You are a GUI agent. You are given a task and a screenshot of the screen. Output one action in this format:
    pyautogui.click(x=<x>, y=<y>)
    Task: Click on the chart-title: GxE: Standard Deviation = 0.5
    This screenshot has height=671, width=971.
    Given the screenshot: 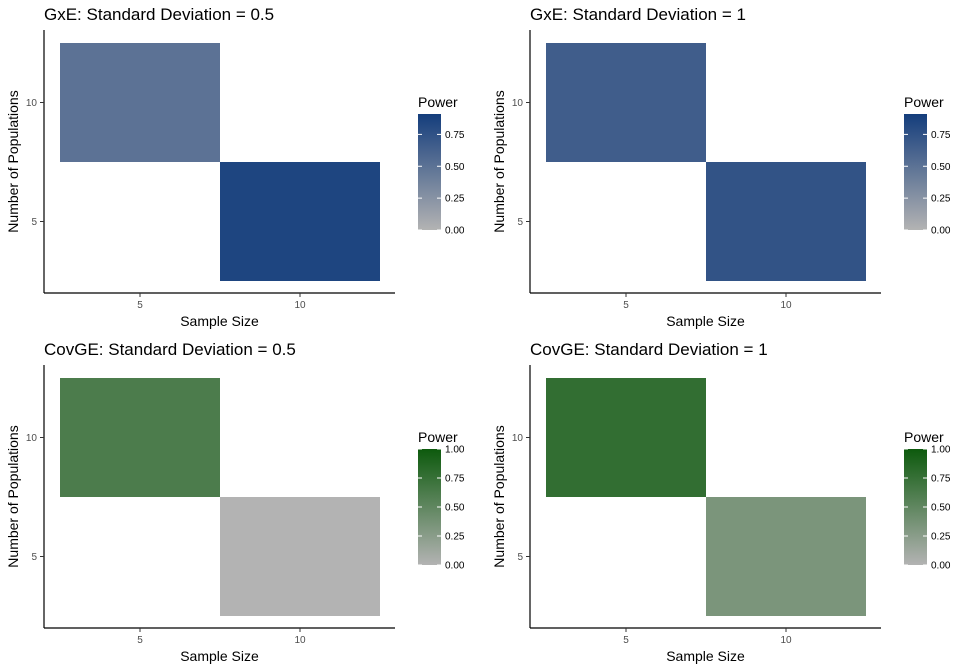 What is the action you would take?
    pyautogui.click(x=159, y=14)
    